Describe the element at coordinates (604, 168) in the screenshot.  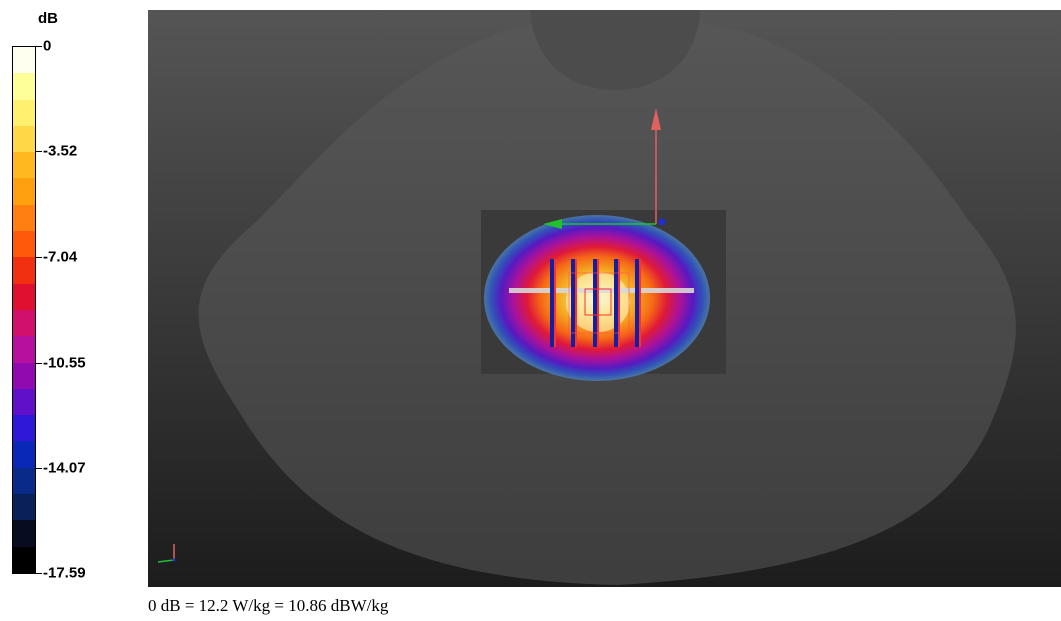
I see `scene-axes` at that location.